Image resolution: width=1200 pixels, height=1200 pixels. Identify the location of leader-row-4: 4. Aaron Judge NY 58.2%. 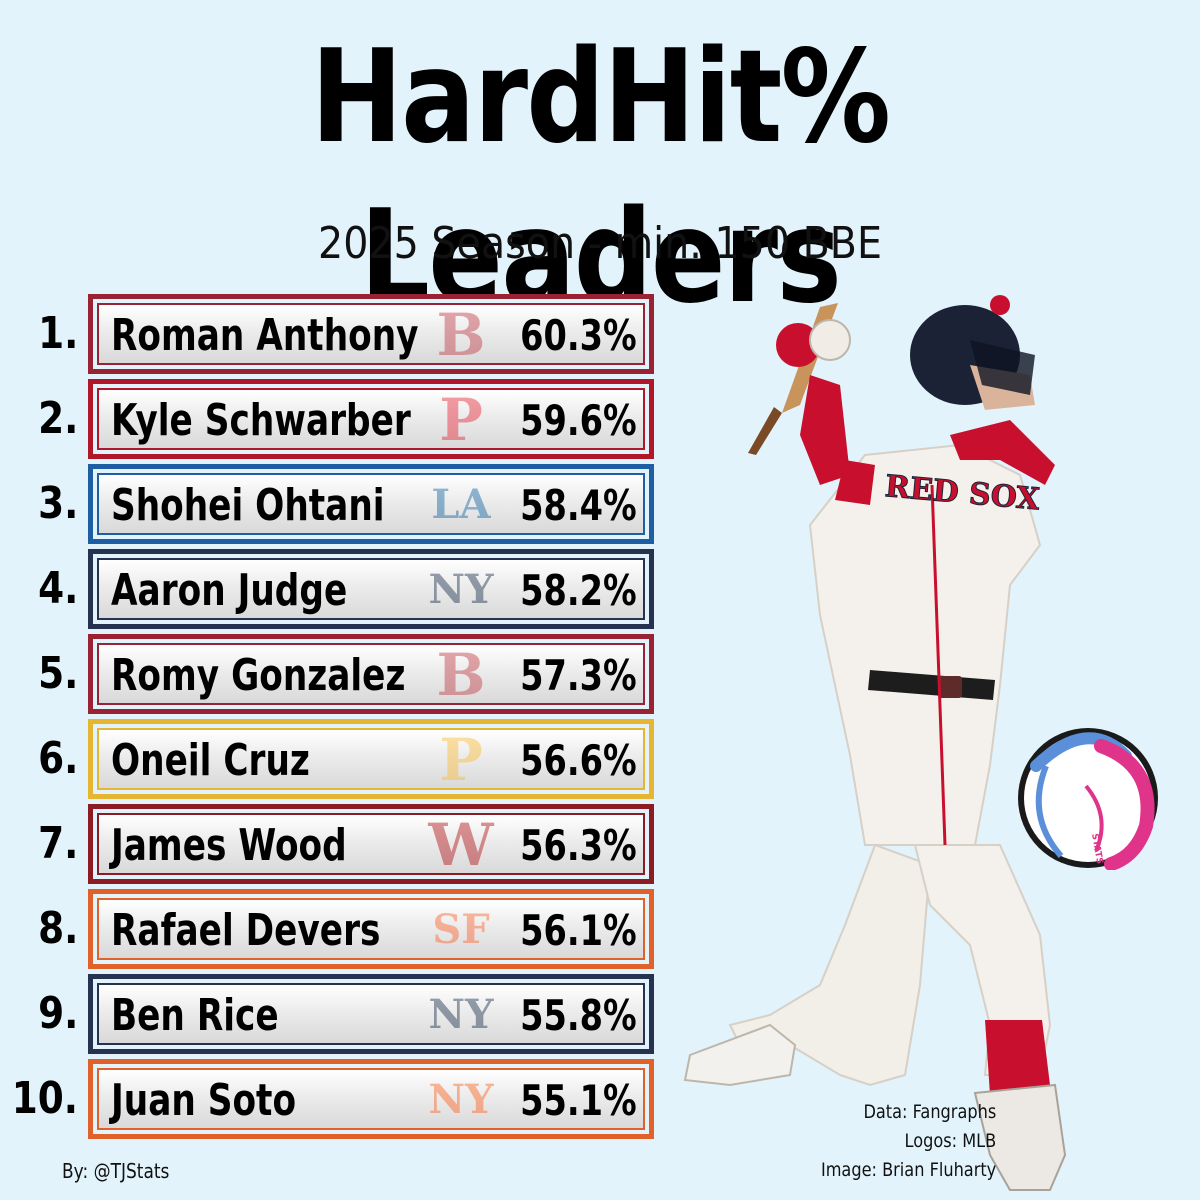
(330, 589).